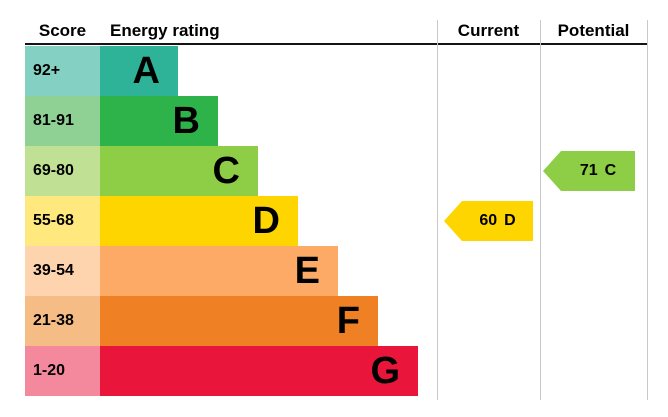  I want to click on band-row-d: 55-68 D, so click(221, 221).